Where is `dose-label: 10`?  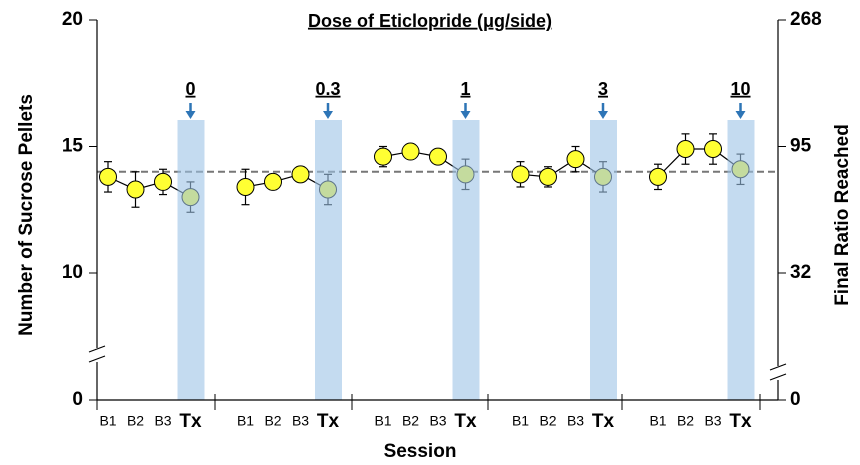 dose-label: 10 is located at coordinates (740, 89).